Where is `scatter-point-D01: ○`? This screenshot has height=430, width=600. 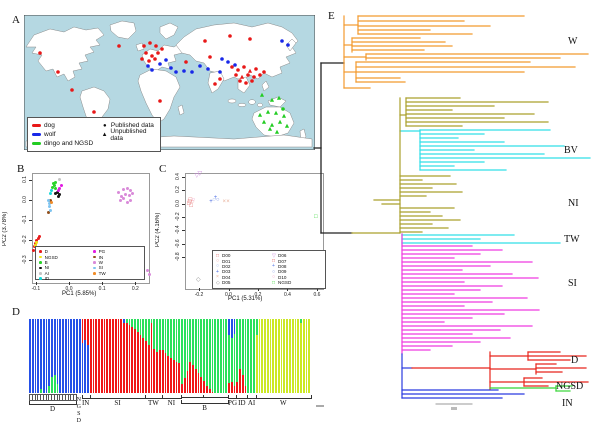
scatter-point-D01: ○ is located at coordinates (192, 202).